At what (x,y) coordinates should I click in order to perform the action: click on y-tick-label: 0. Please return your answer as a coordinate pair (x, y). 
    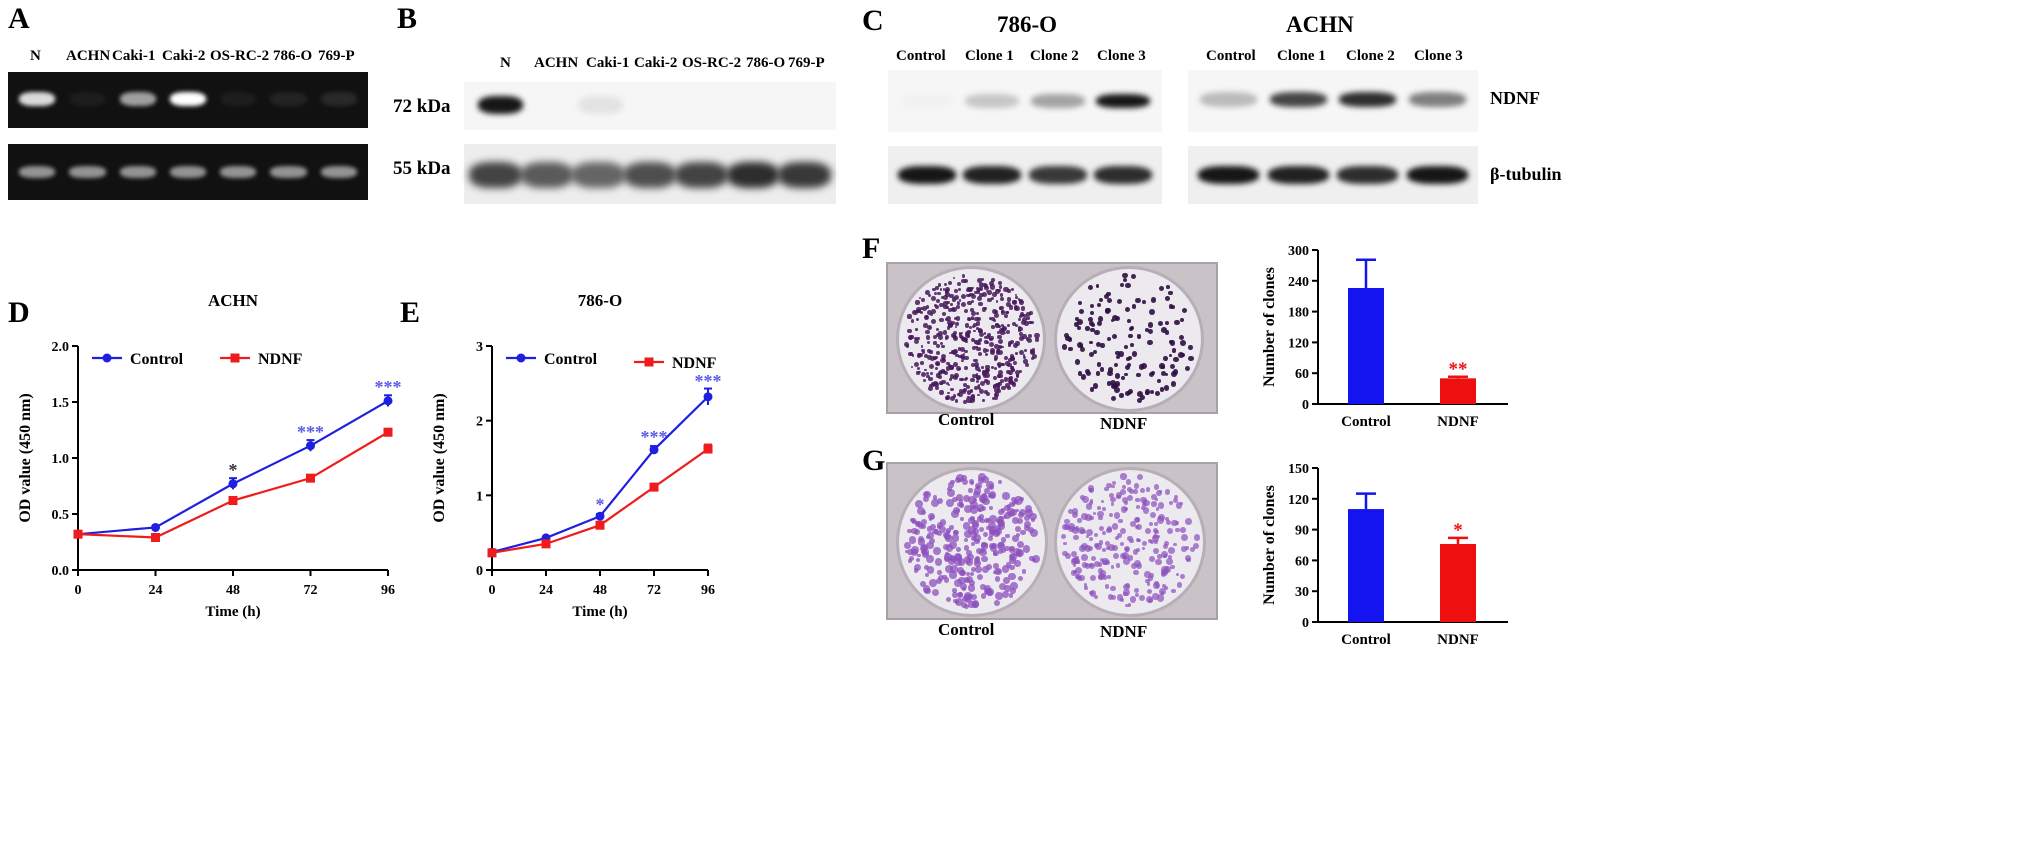
    Looking at the image, I should click on (479, 571).